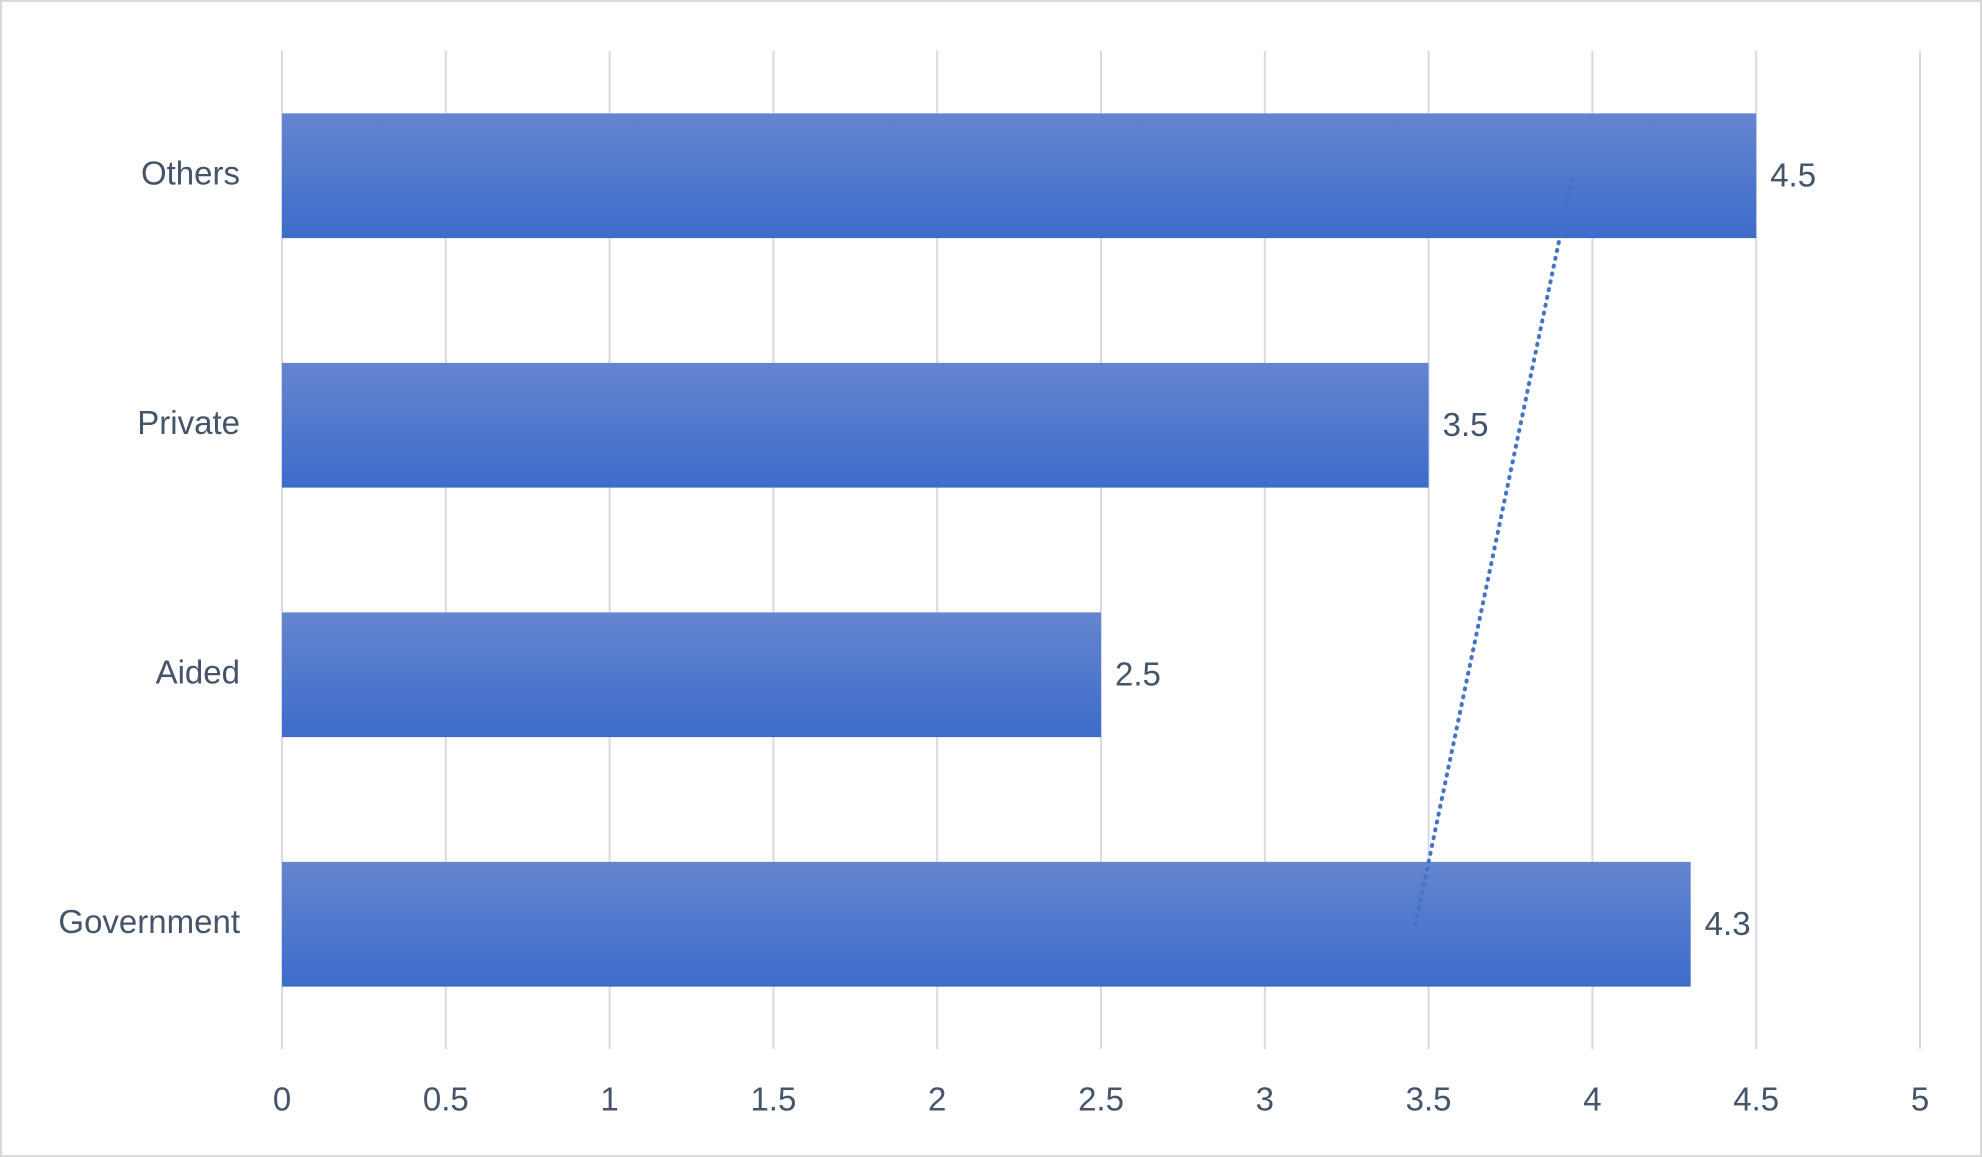 The width and height of the screenshot is (1982, 1157). Describe the element at coordinates (1101, 1099) in the screenshot. I see `x-tick-label: 2.5` at that location.